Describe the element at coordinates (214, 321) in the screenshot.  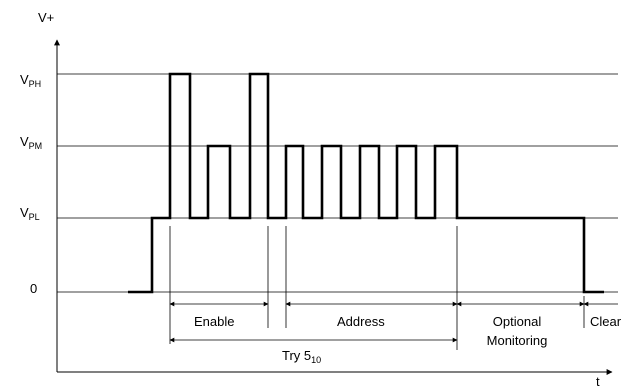
I see `enable-label: Enable` at that location.